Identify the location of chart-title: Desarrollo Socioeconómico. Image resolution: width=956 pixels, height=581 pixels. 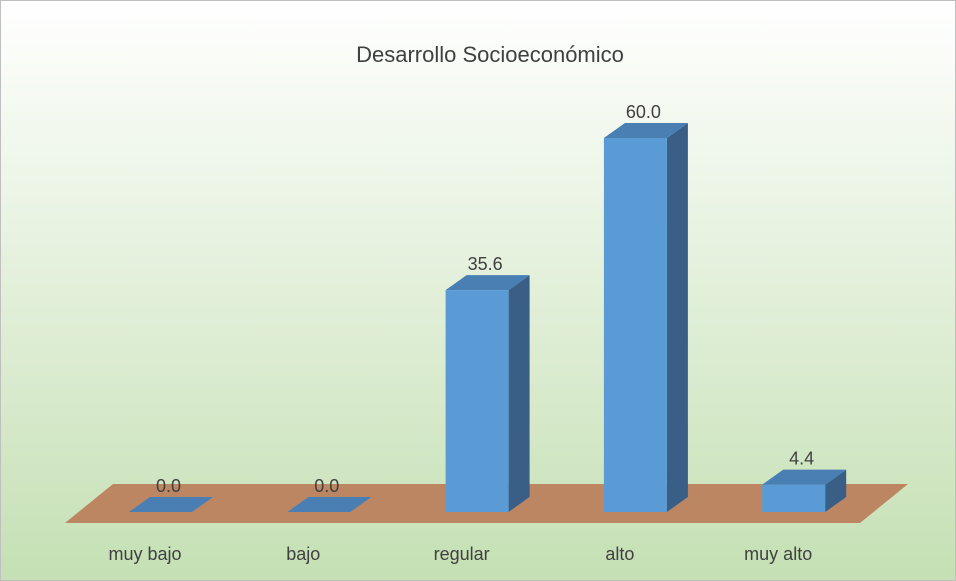
(490, 54).